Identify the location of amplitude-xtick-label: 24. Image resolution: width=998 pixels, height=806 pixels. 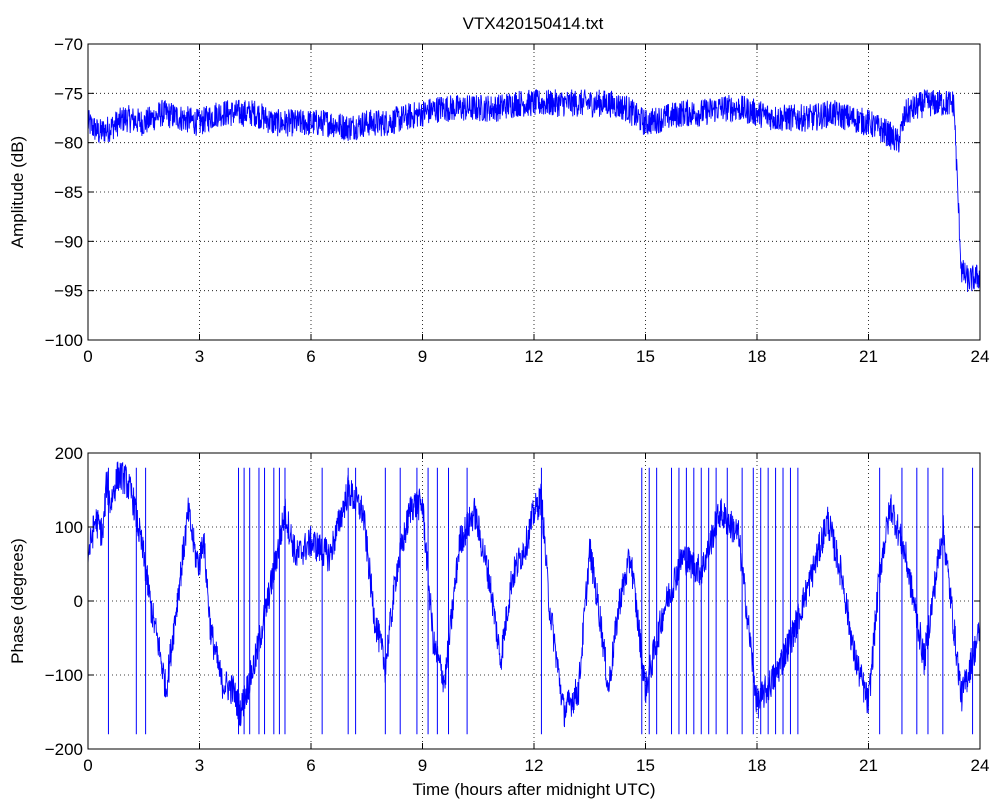
(980, 356).